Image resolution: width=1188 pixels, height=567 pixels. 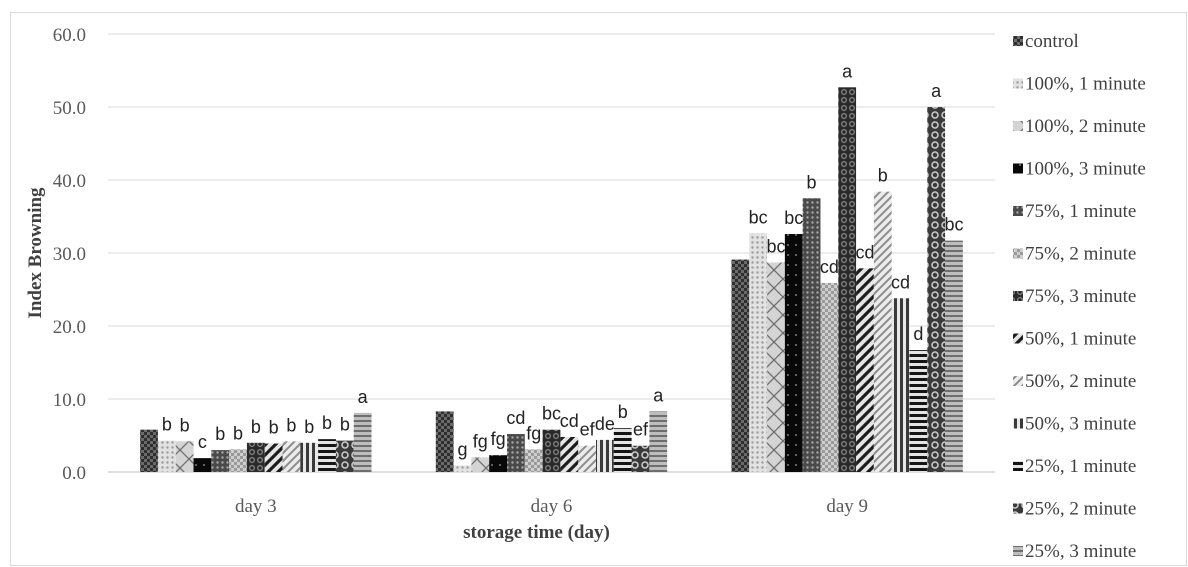 I want to click on y-tick-label: 10.0, so click(x=69, y=400).